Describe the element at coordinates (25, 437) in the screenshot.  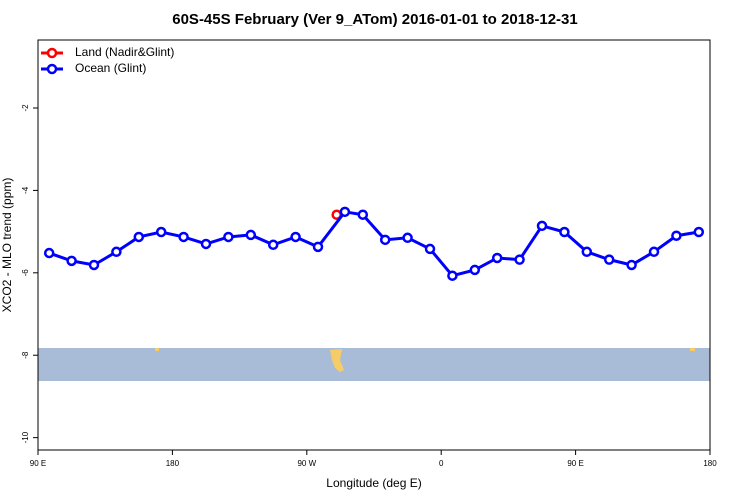
I see `y-tick-label: -10` at that location.